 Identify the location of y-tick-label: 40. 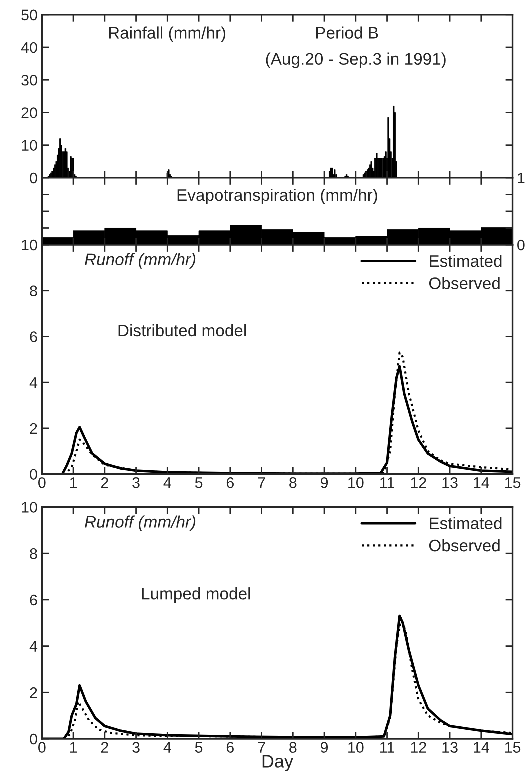
(29, 48).